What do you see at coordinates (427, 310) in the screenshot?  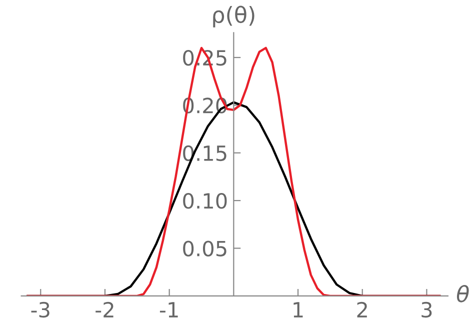 I see `x-tick-label: 3` at bounding box center [427, 310].